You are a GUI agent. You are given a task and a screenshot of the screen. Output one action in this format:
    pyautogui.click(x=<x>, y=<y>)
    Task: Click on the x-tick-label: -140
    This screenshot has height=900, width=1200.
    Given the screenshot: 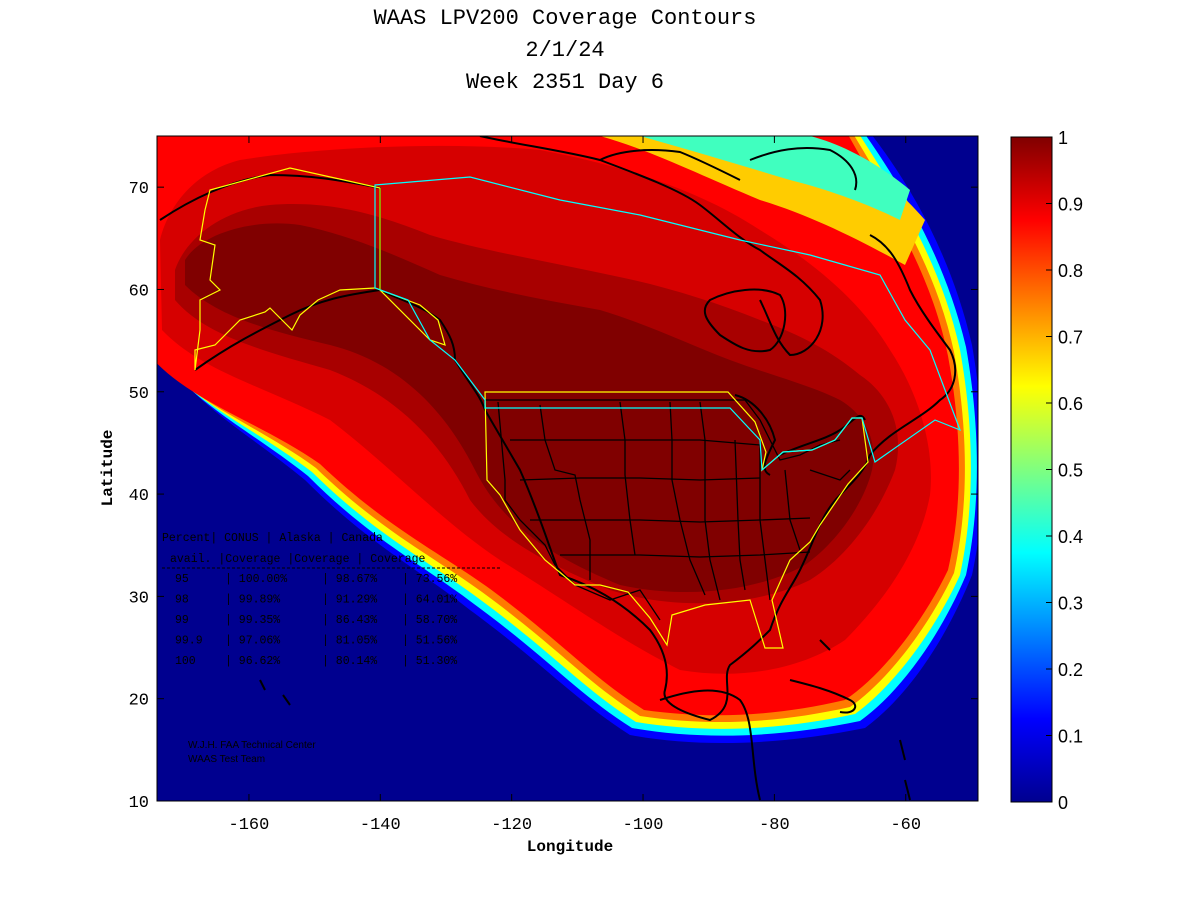 What is the action you would take?
    pyautogui.click(x=380, y=825)
    